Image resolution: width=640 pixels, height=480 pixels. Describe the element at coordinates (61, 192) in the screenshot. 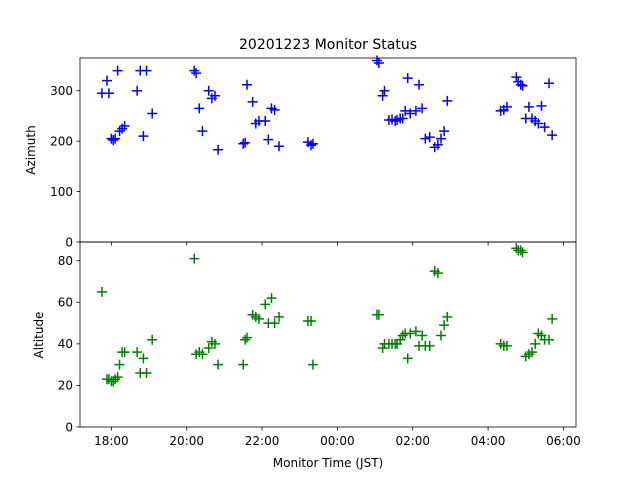

I see `y-tick-label: 100` at that location.